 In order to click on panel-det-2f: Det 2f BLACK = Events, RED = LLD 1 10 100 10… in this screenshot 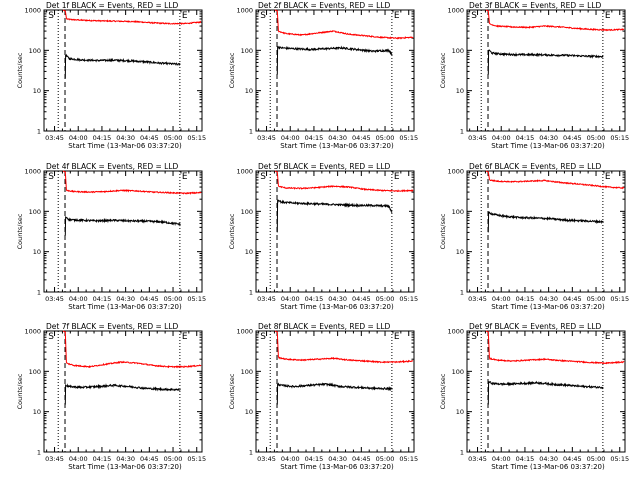, I will do `click(323, 75)`.